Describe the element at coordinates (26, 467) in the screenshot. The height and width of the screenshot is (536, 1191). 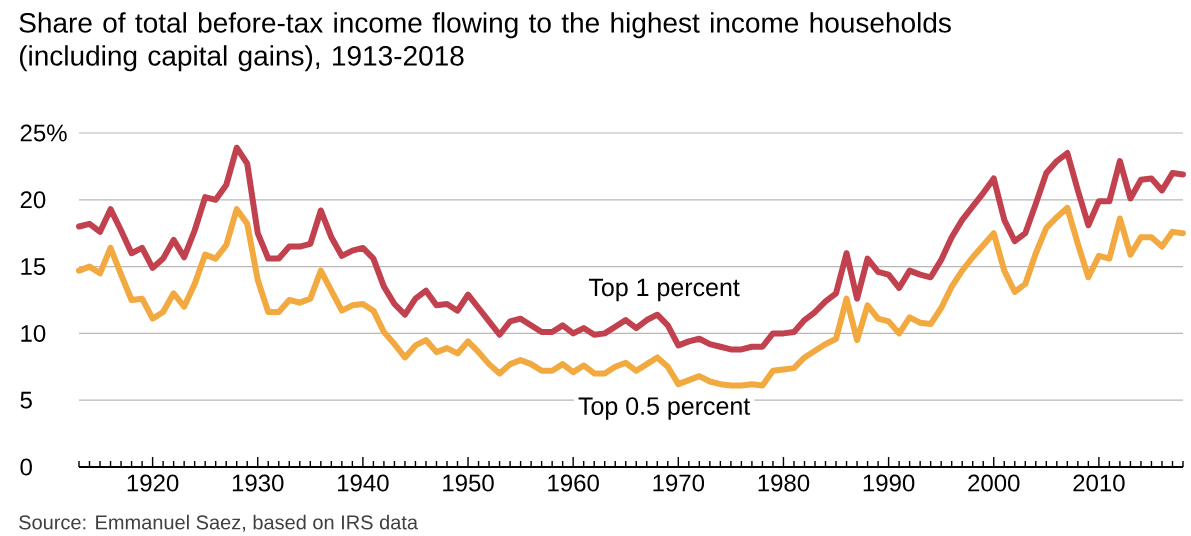
I see `y-tick-label: 0` at that location.